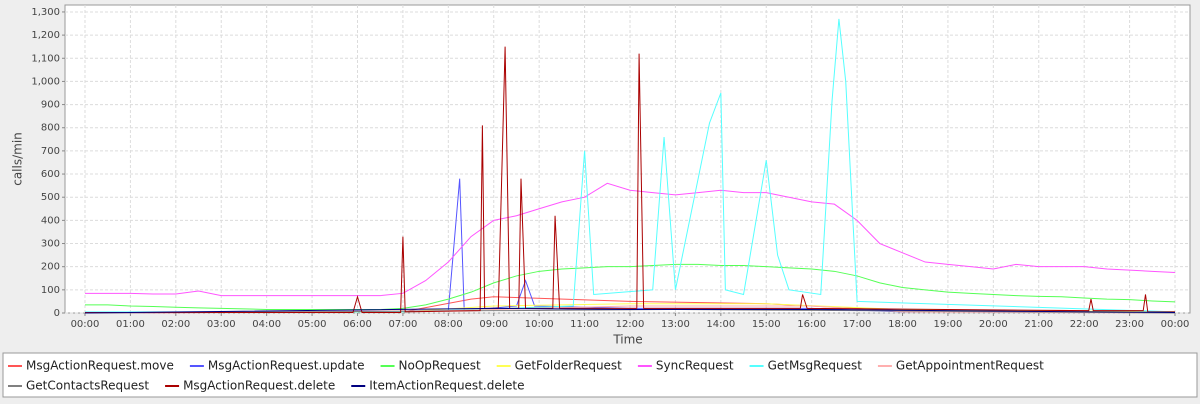  Describe the element at coordinates (87, 386) in the screenshot. I see `legend-label: GetContactsRequest` at that location.